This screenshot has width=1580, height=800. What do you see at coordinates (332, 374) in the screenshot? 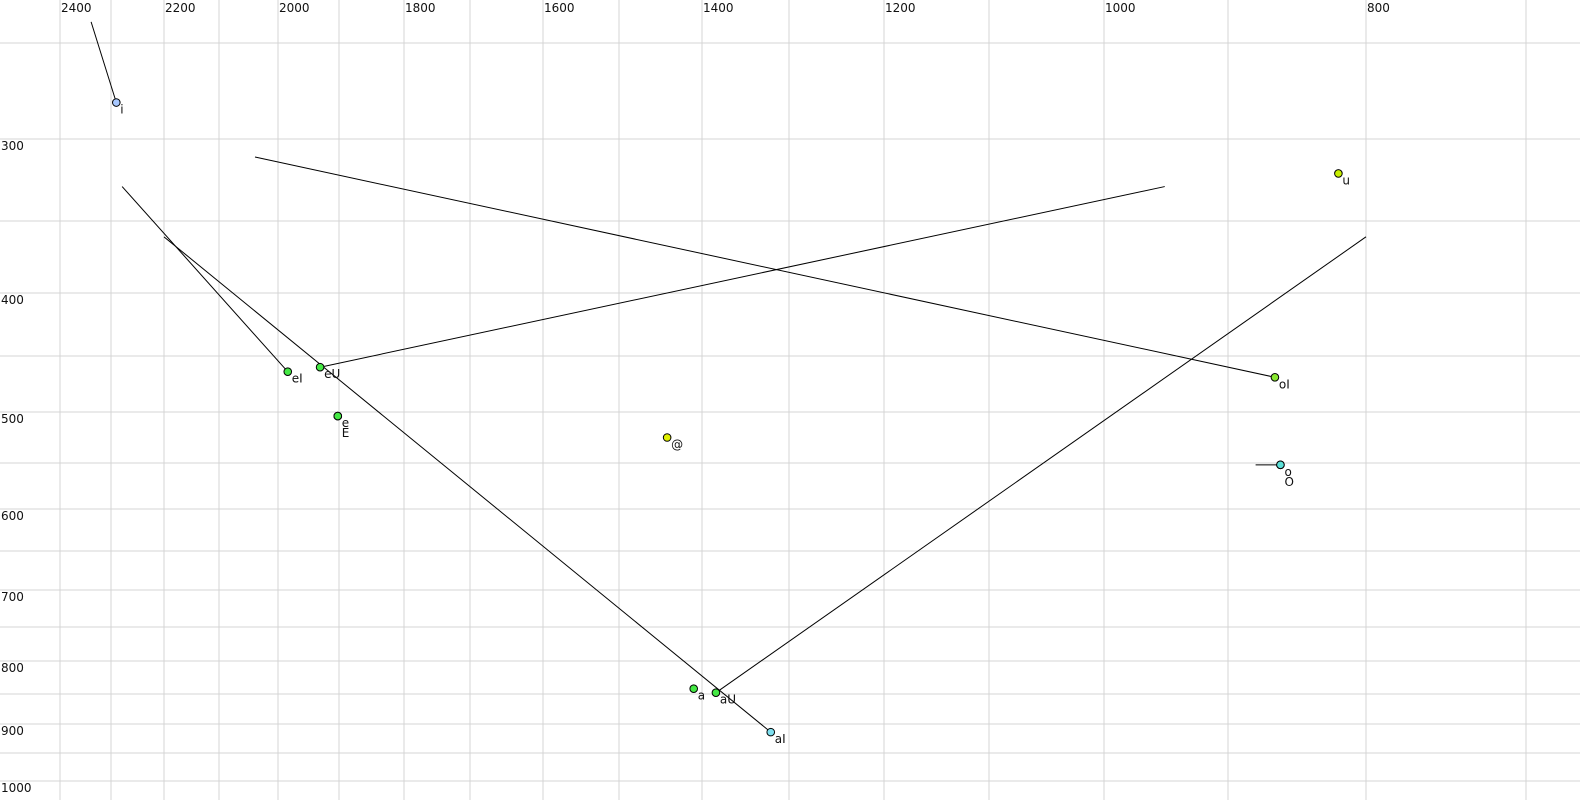
I see `vowel-label-eU: eU` at bounding box center [332, 374].